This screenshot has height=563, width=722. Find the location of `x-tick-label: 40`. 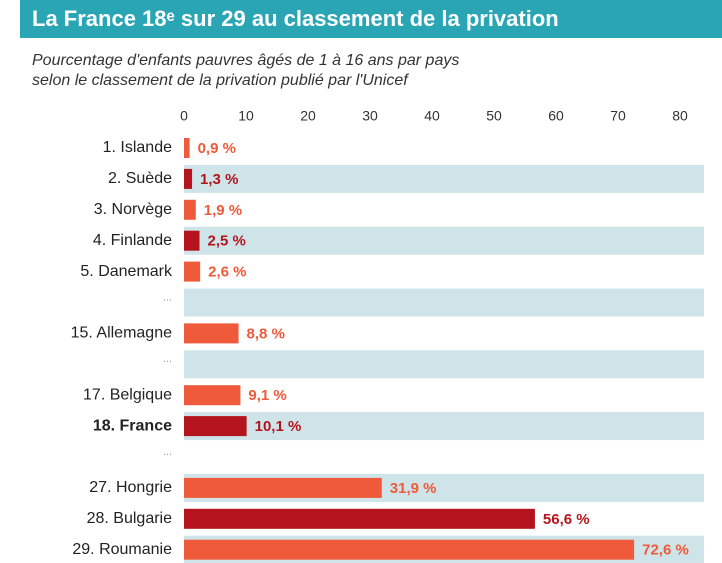

x-tick-label: 40 is located at coordinates (432, 116).